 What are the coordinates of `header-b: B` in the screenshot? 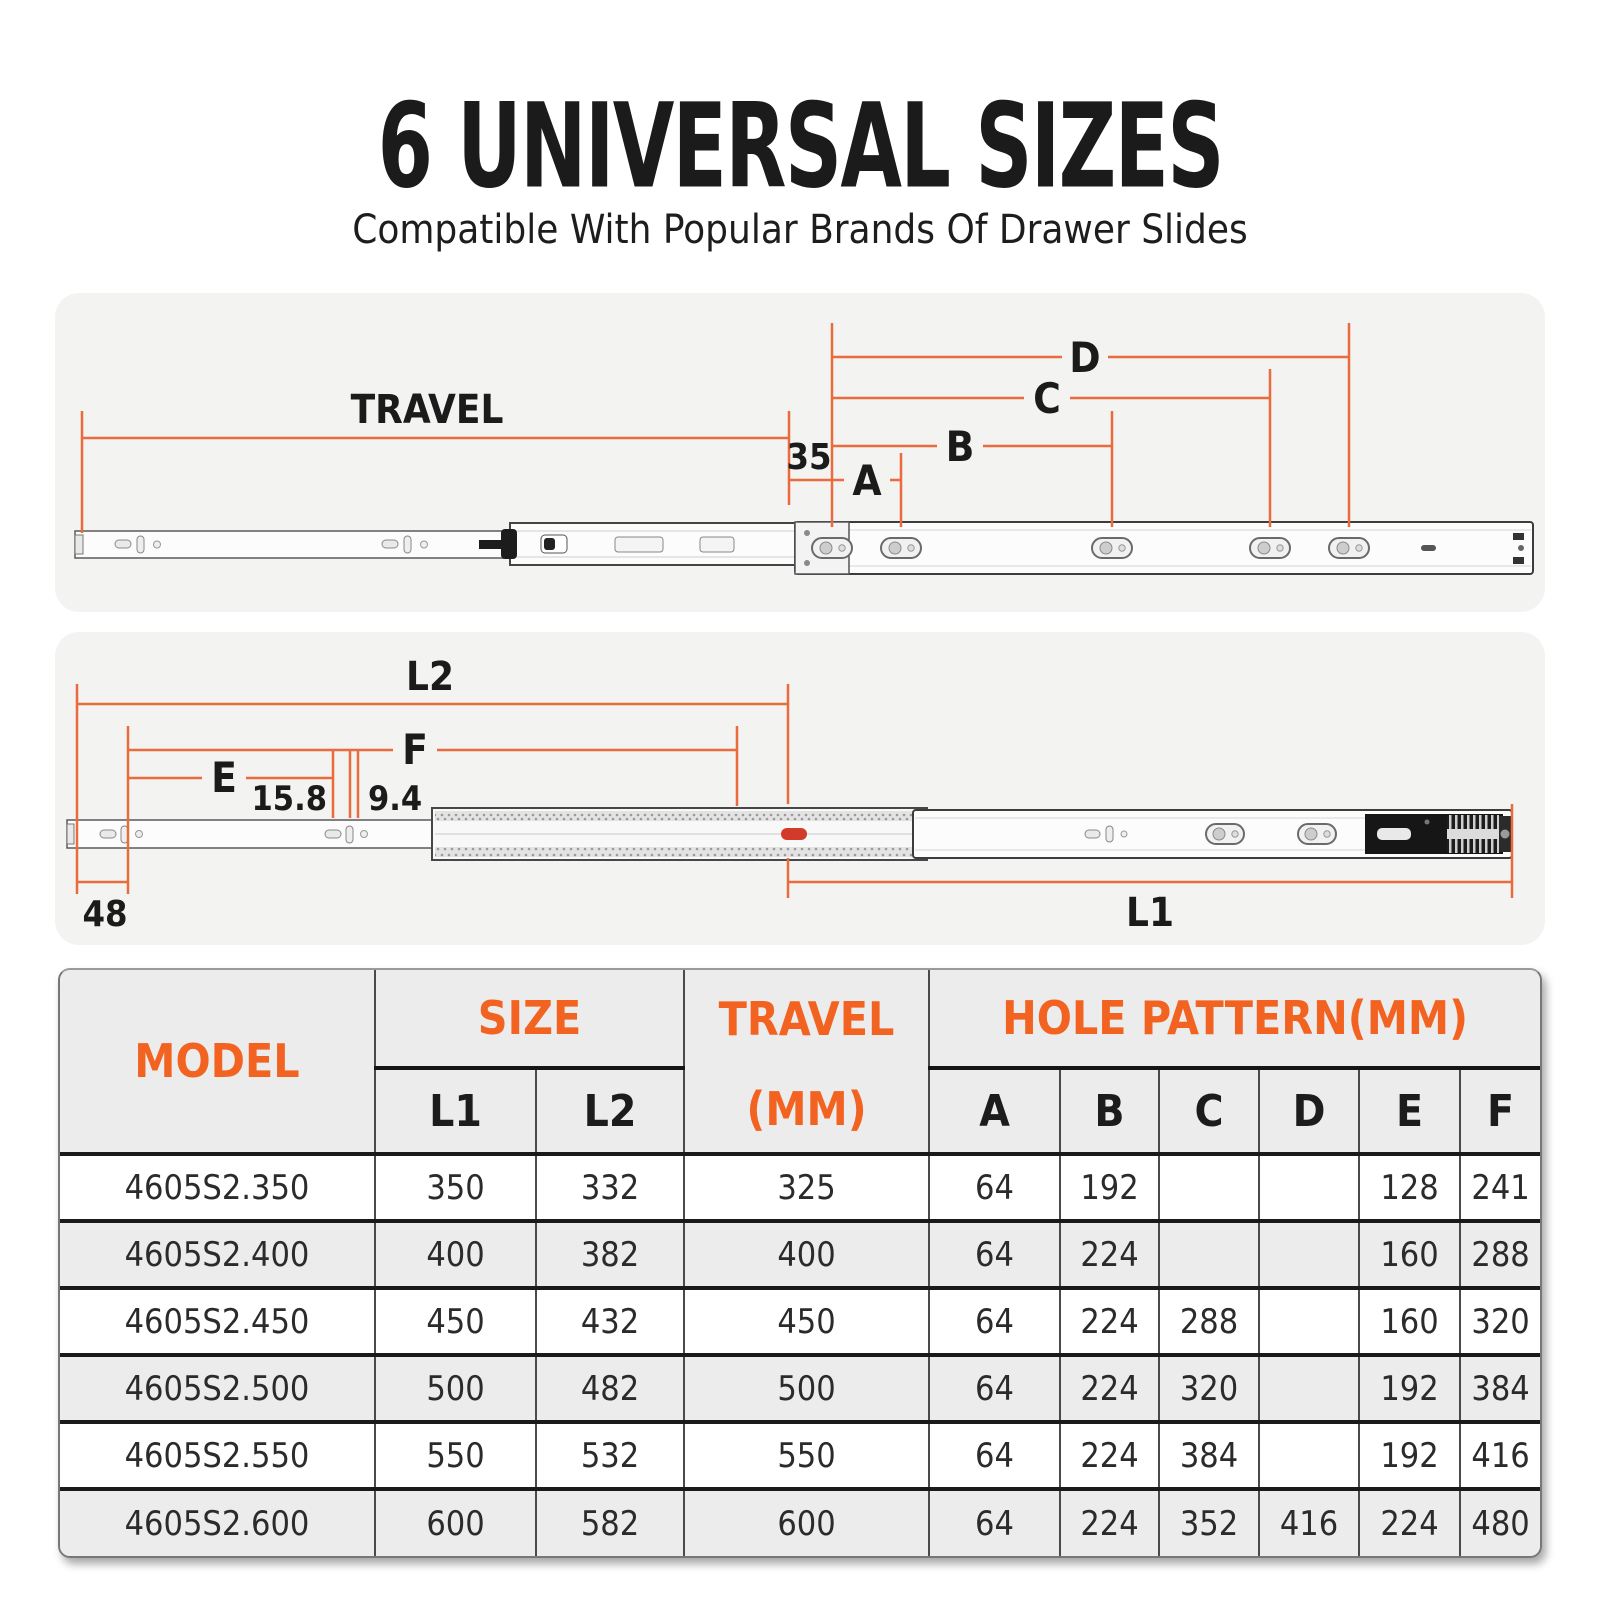 It's located at (1109, 1111).